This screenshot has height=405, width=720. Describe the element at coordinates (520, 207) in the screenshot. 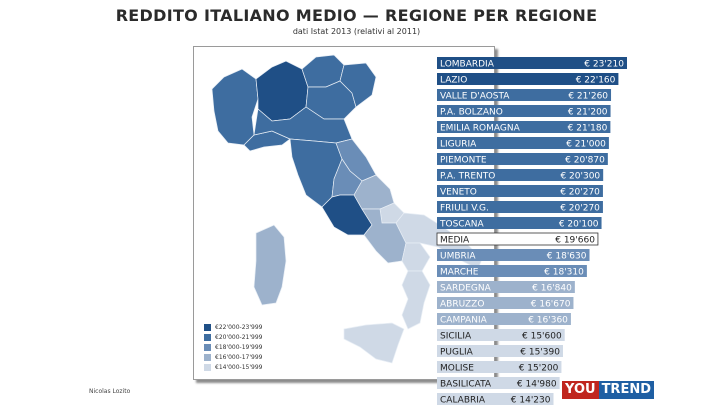

I see `bar-friuli-v-g-` at that location.